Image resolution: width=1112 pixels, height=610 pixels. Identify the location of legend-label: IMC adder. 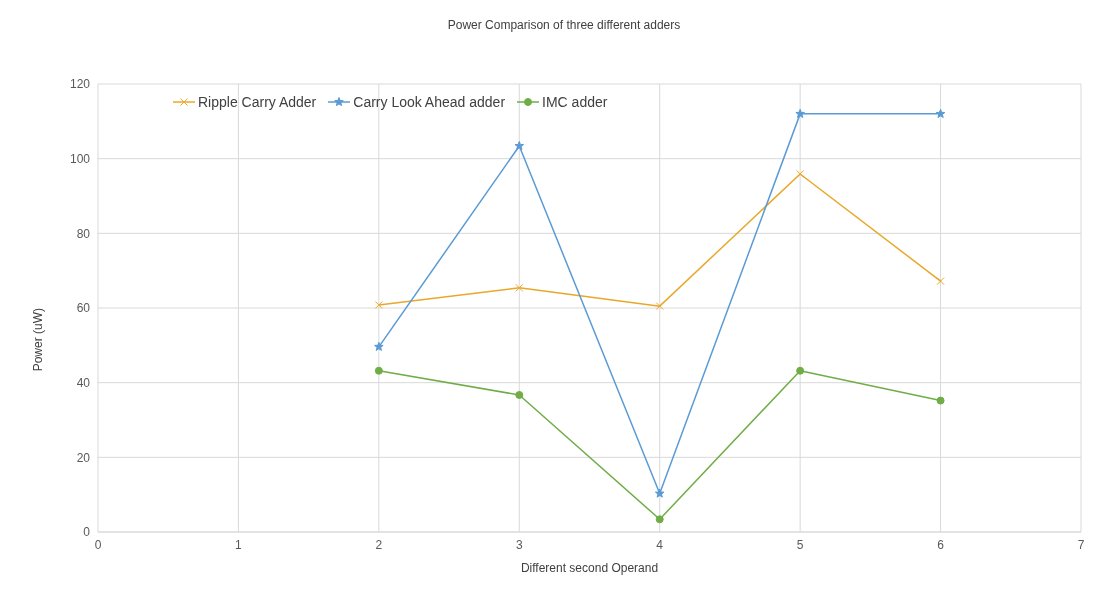
(575, 102).